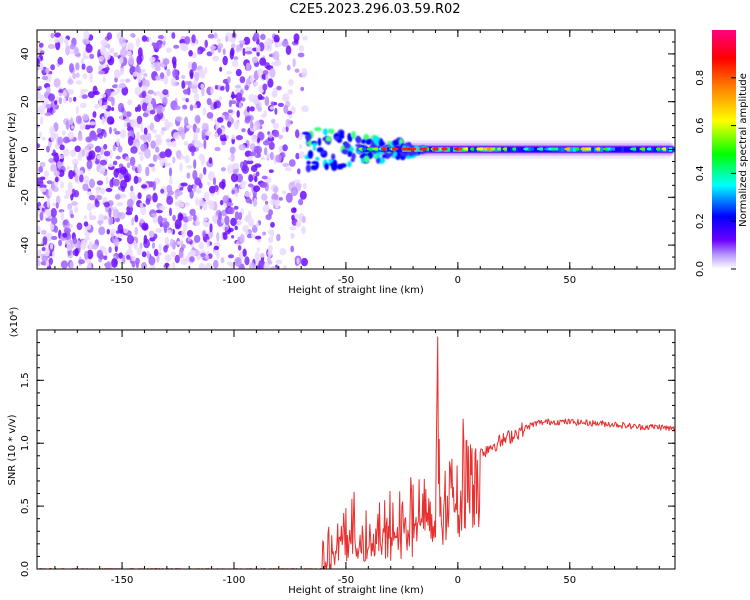 The height and width of the screenshot is (600, 750). Describe the element at coordinates (700, 173) in the screenshot. I see `colorbar-tick-label: 0.4` at that location.